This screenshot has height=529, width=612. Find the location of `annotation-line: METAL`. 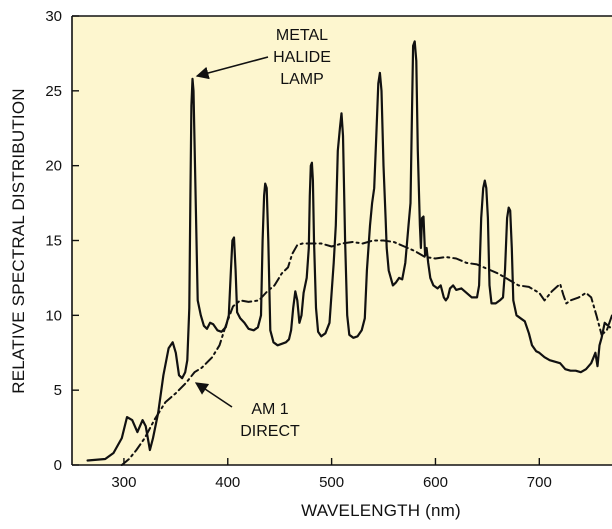

annotation-line: METAL is located at coordinates (302, 35).